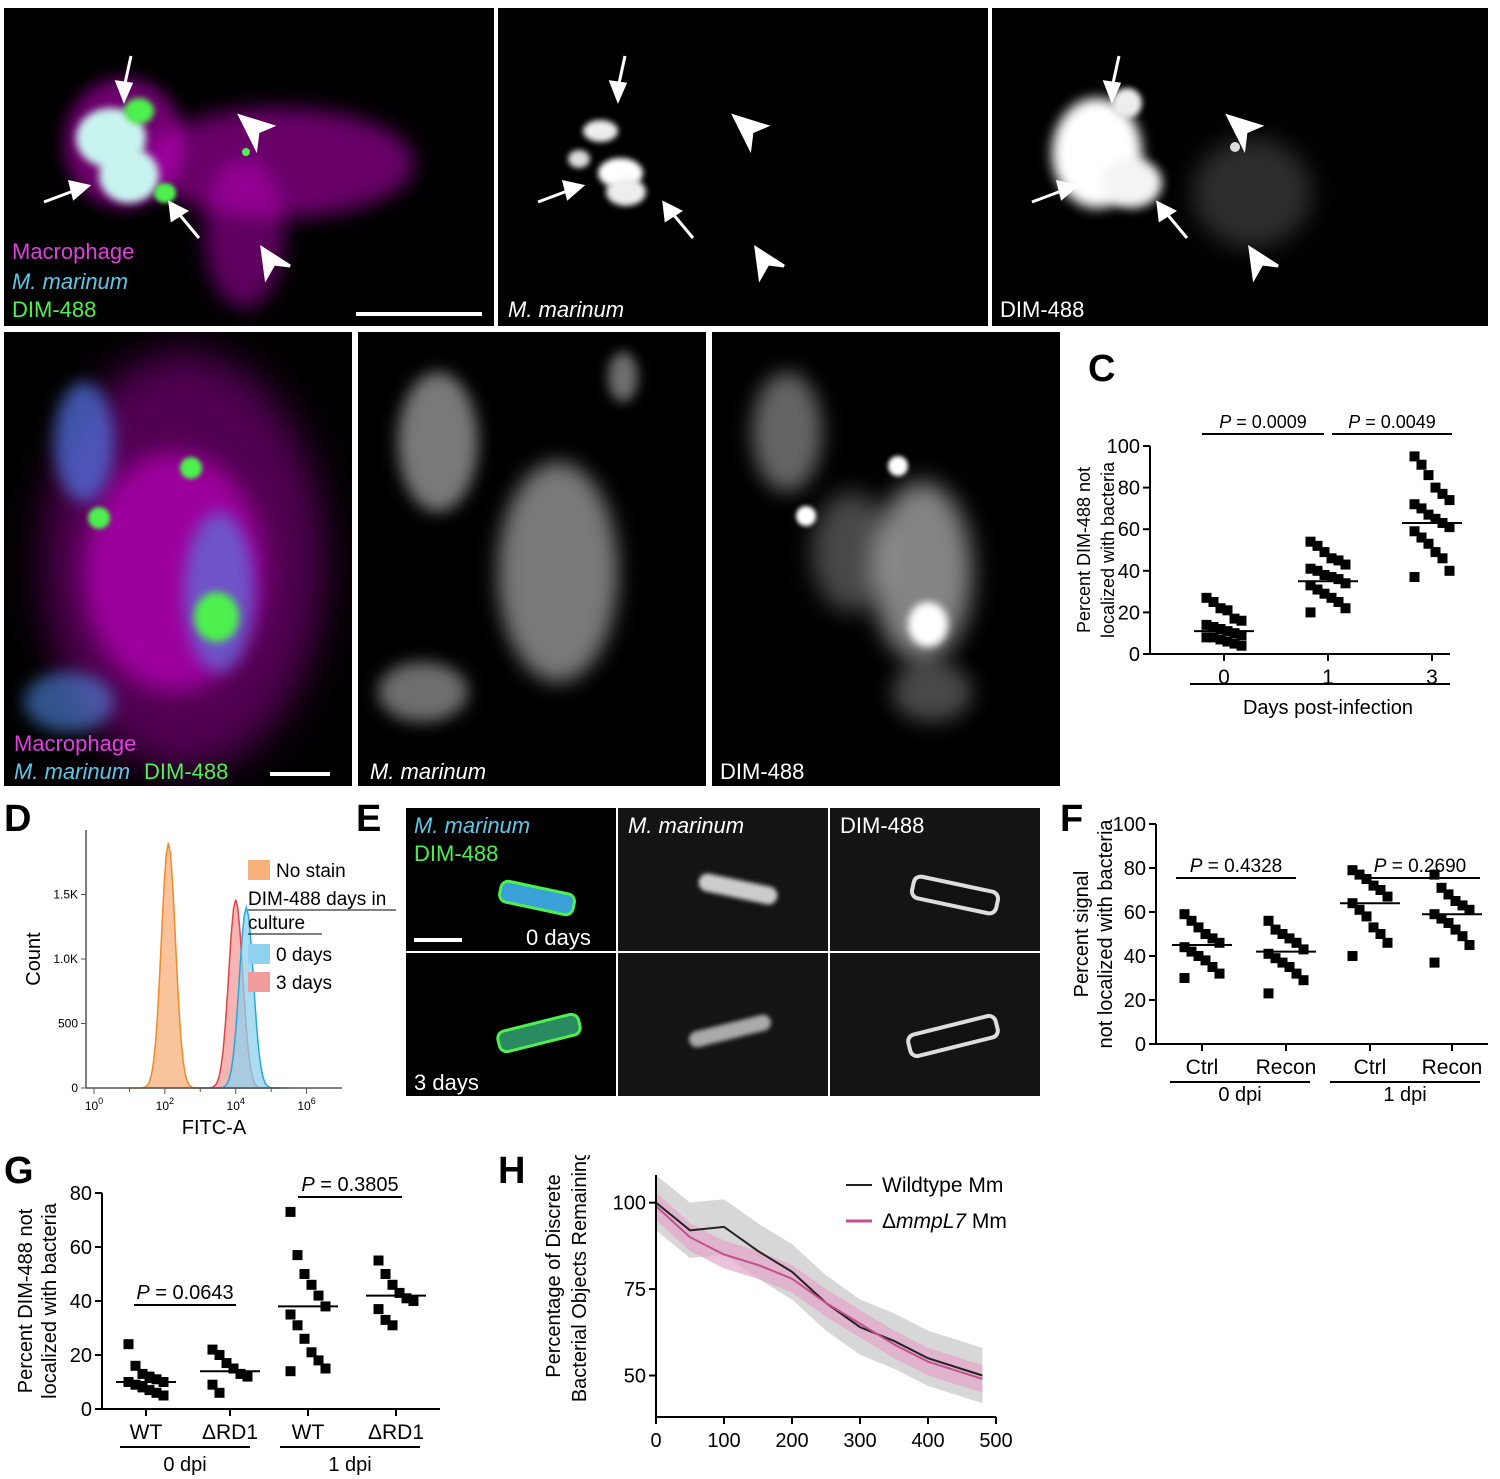  Describe the element at coordinates (311, 871) in the screenshot. I see `legend-label: No stain` at that location.